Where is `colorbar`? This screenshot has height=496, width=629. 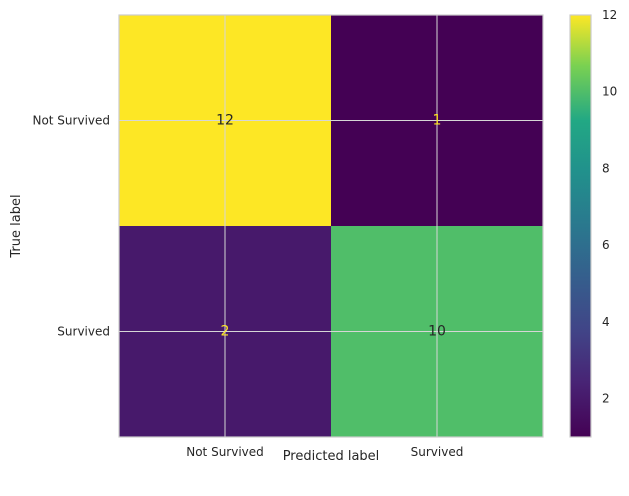
colorbar is located at coordinates (580, 226).